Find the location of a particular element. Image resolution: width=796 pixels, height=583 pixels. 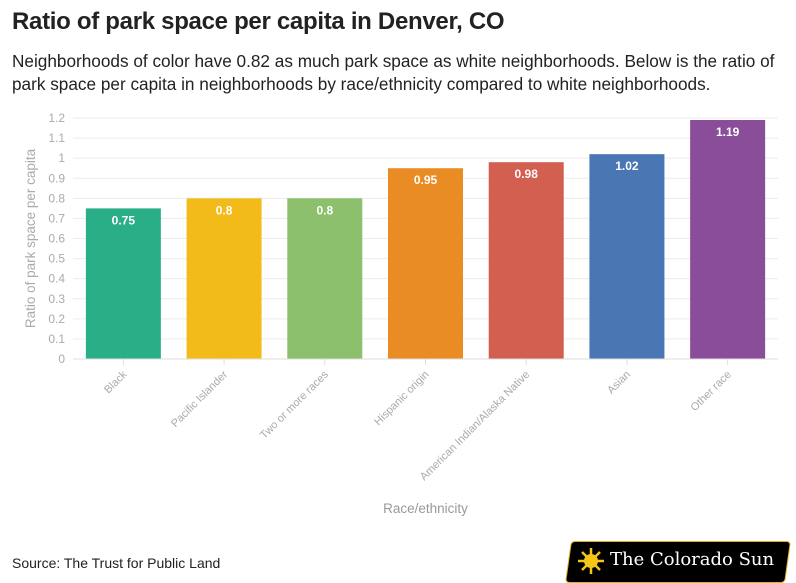

data-label: 1.02 is located at coordinates (627, 166).